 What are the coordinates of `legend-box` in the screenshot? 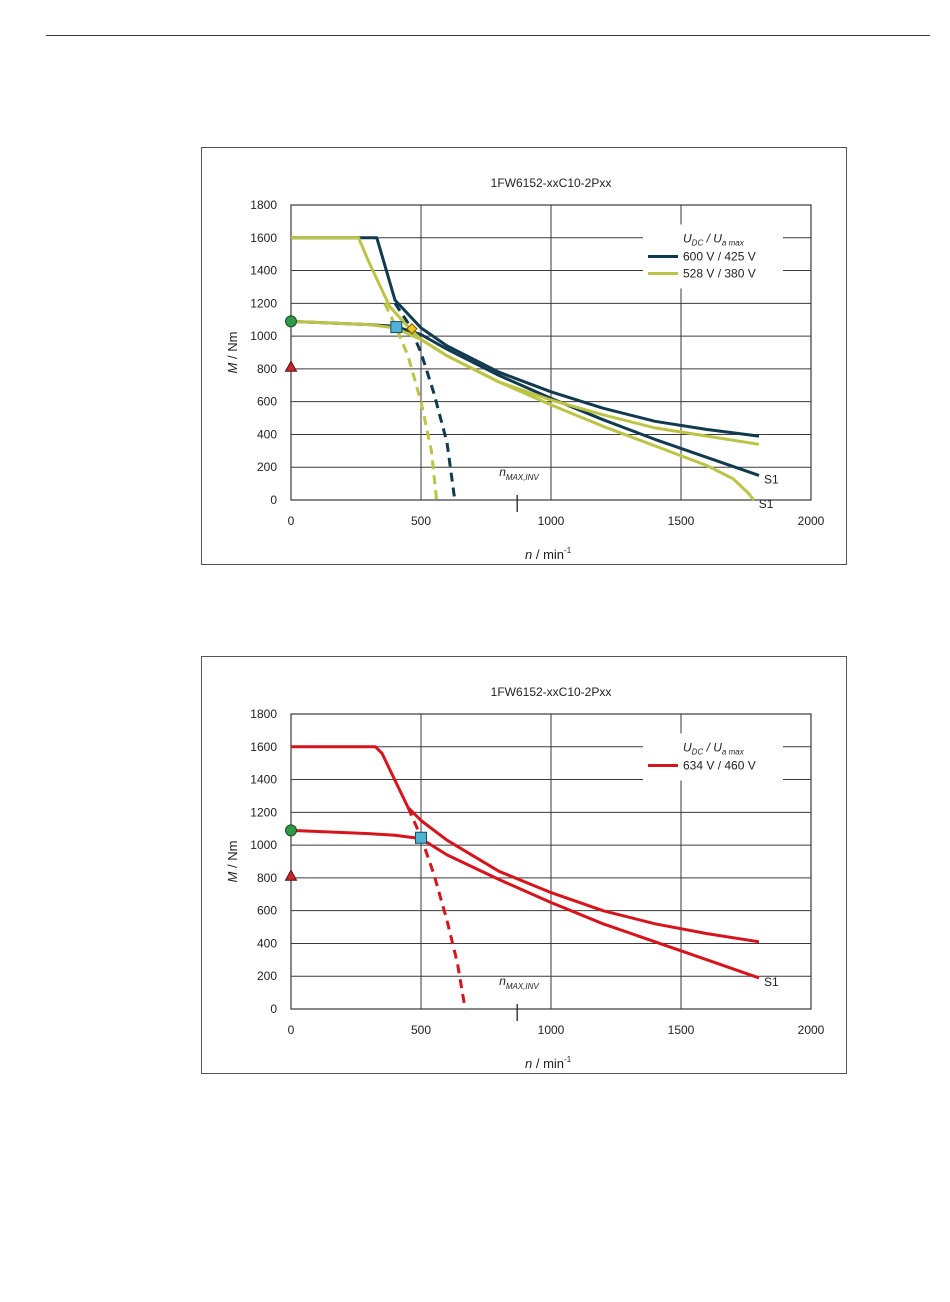 It's located at (713, 757).